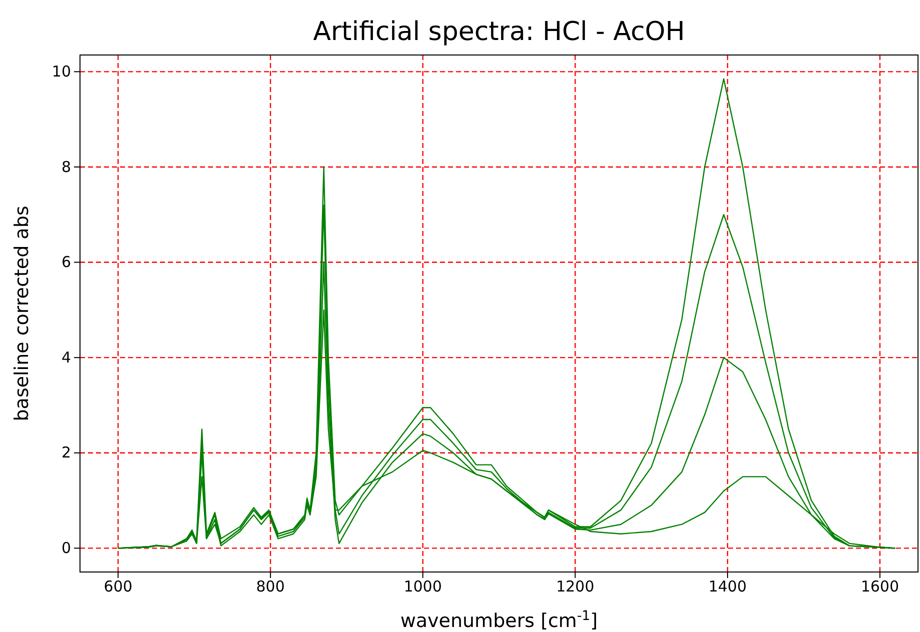 This screenshot has width=920, height=632. Describe the element at coordinates (499, 620) in the screenshot. I see `x-axis-title: wavenumbers [cm$^{-1}$]` at that location.